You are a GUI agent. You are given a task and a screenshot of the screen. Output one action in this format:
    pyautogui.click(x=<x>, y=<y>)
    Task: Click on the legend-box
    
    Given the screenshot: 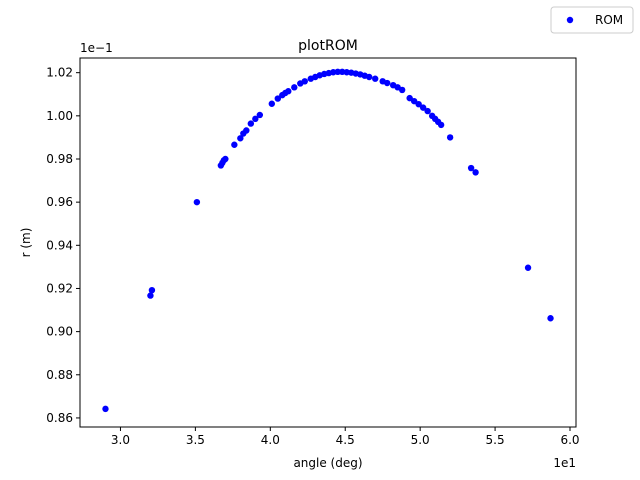 What is the action you would take?
    pyautogui.click(x=592, y=20)
    